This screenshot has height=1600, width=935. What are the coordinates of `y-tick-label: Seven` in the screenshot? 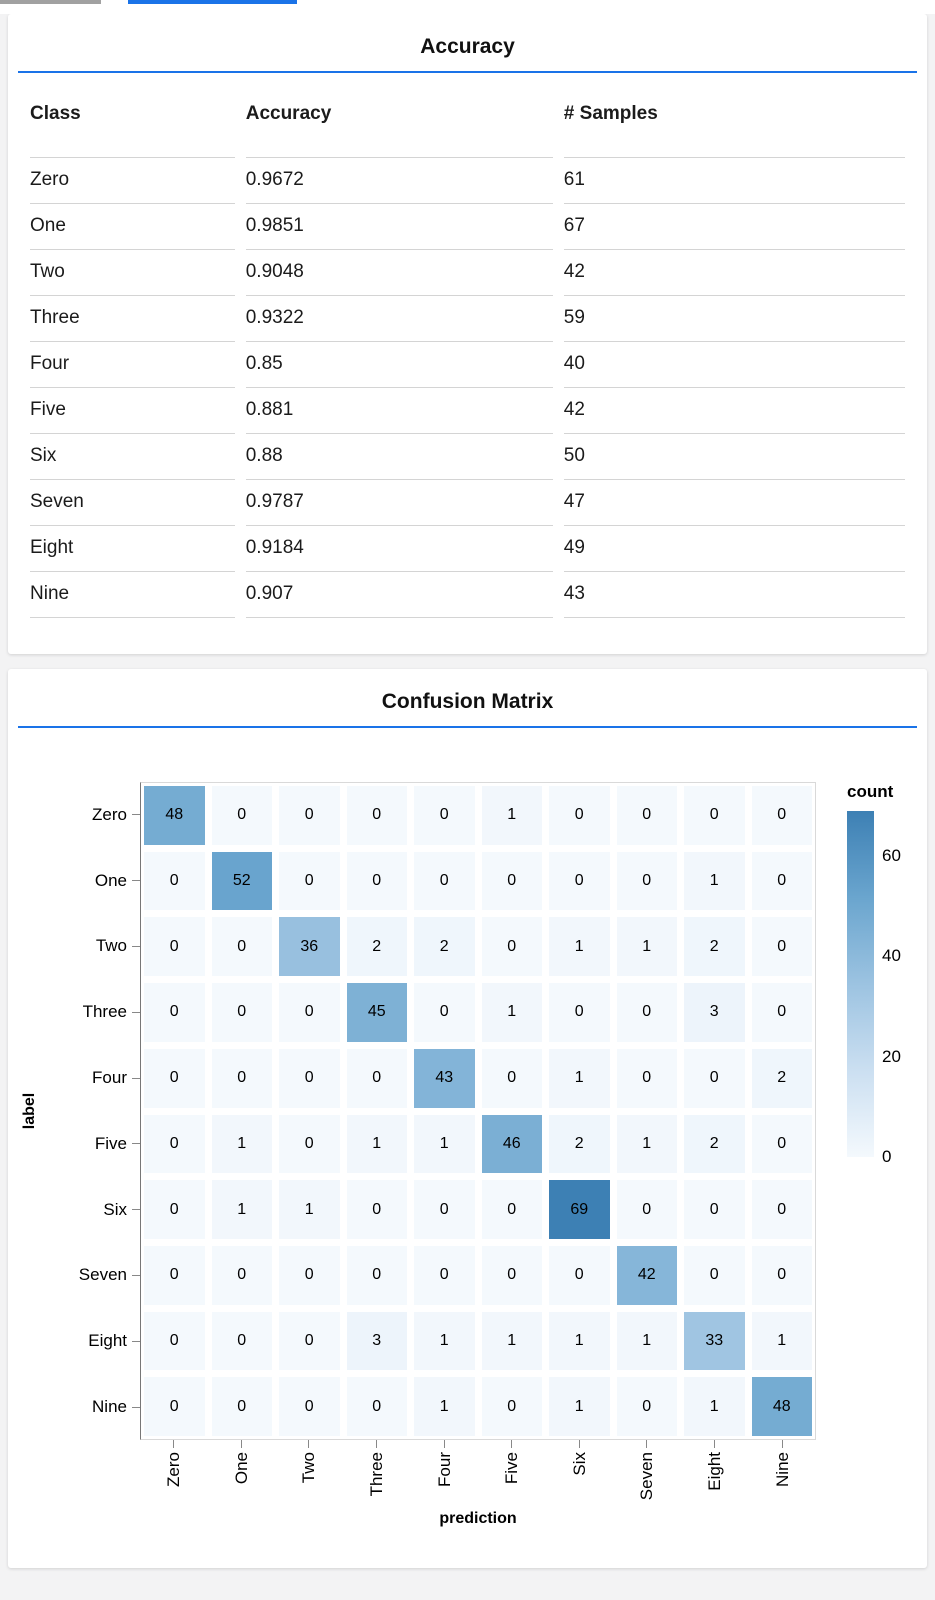 It's located at (96, 1276).